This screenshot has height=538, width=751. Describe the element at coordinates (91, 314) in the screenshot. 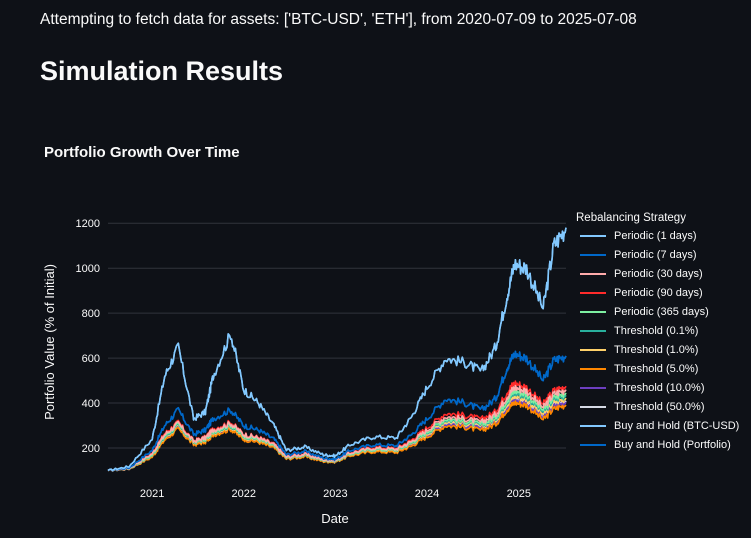

I see `y-tick-label: 800` at that location.